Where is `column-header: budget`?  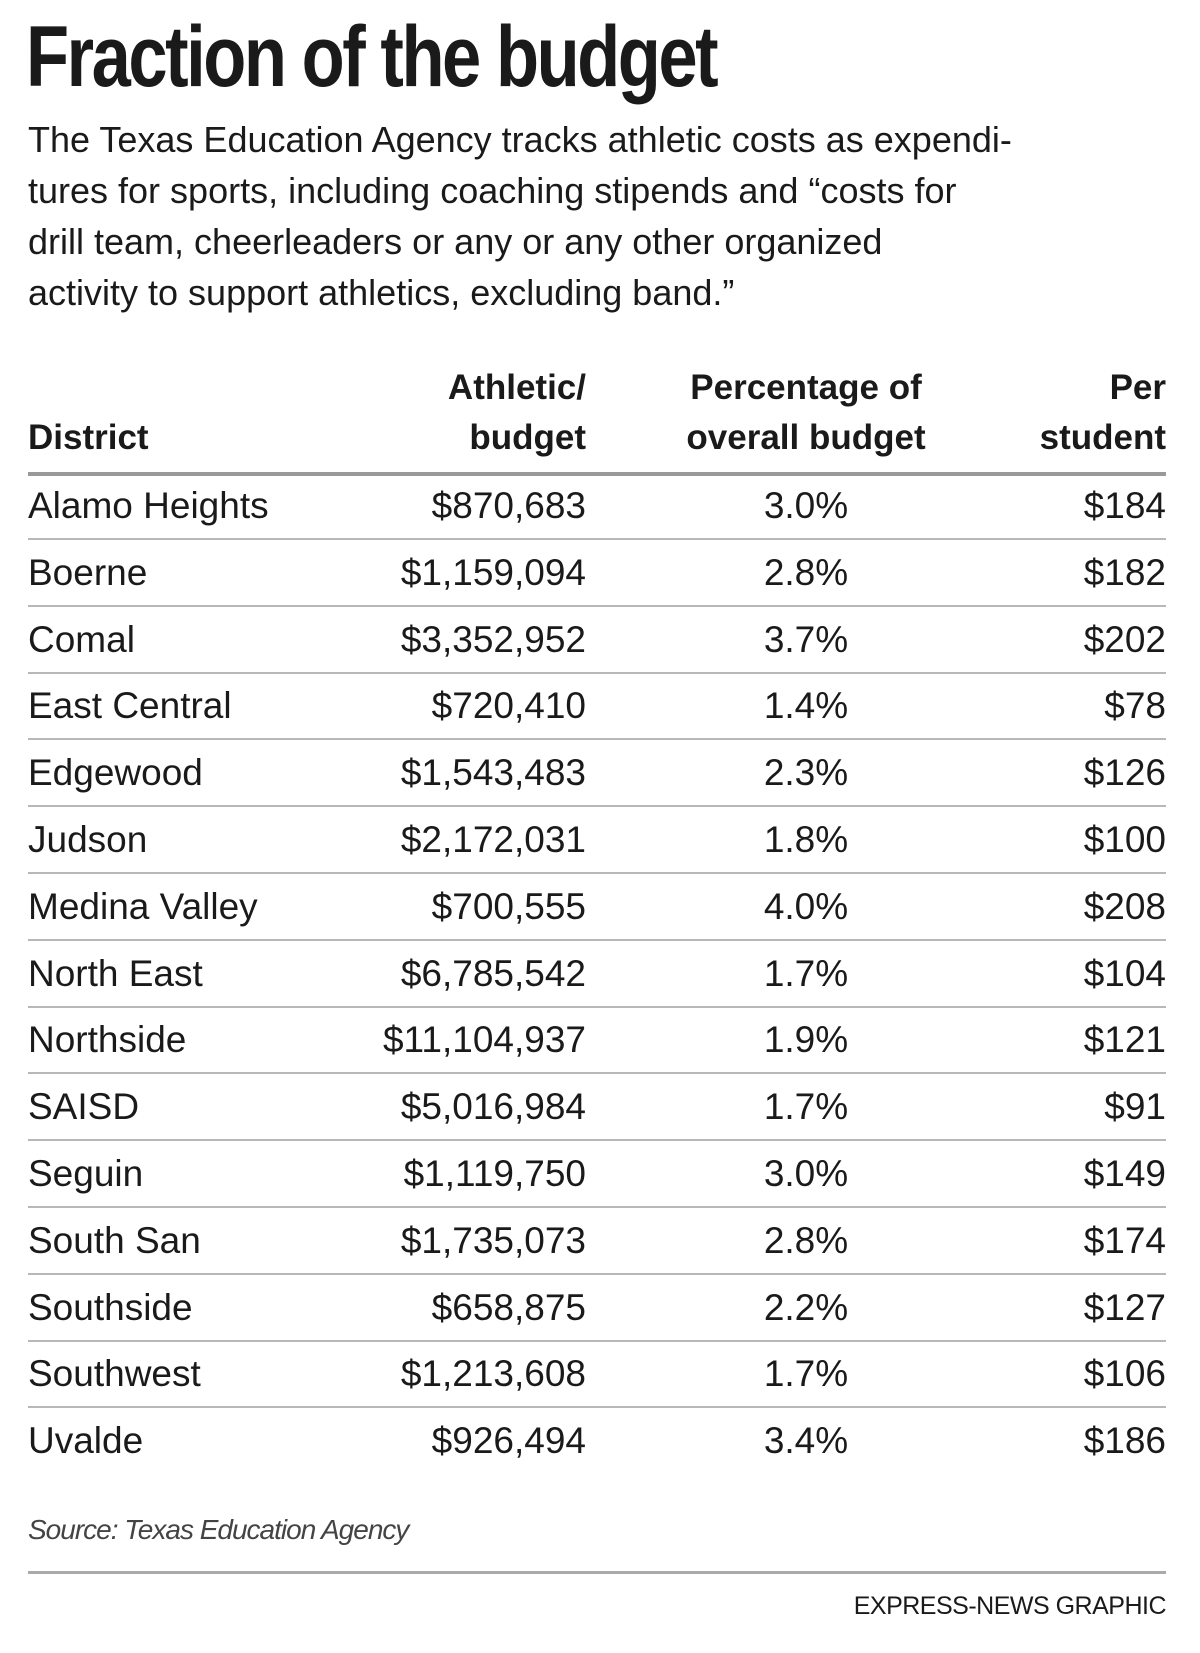 column-header: budget is located at coordinates (527, 437).